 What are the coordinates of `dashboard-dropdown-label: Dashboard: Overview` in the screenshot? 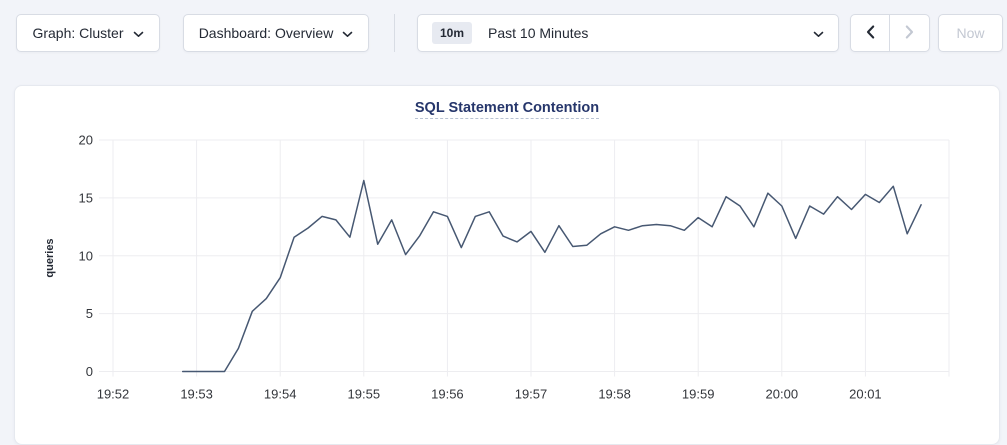 It's located at (266, 33).